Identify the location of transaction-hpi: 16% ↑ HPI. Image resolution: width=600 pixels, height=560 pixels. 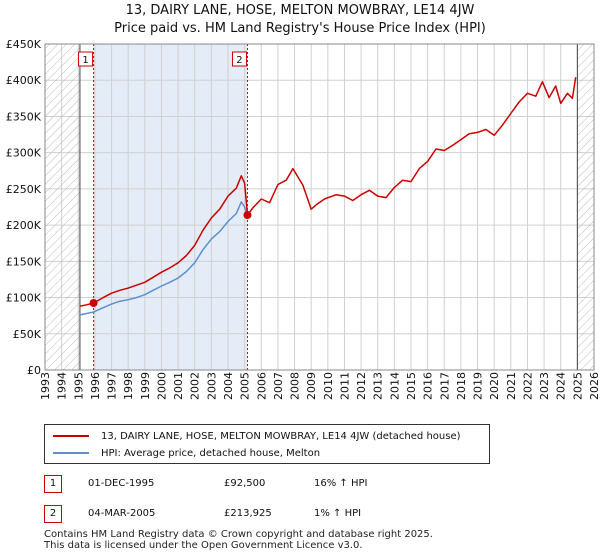
(341, 483).